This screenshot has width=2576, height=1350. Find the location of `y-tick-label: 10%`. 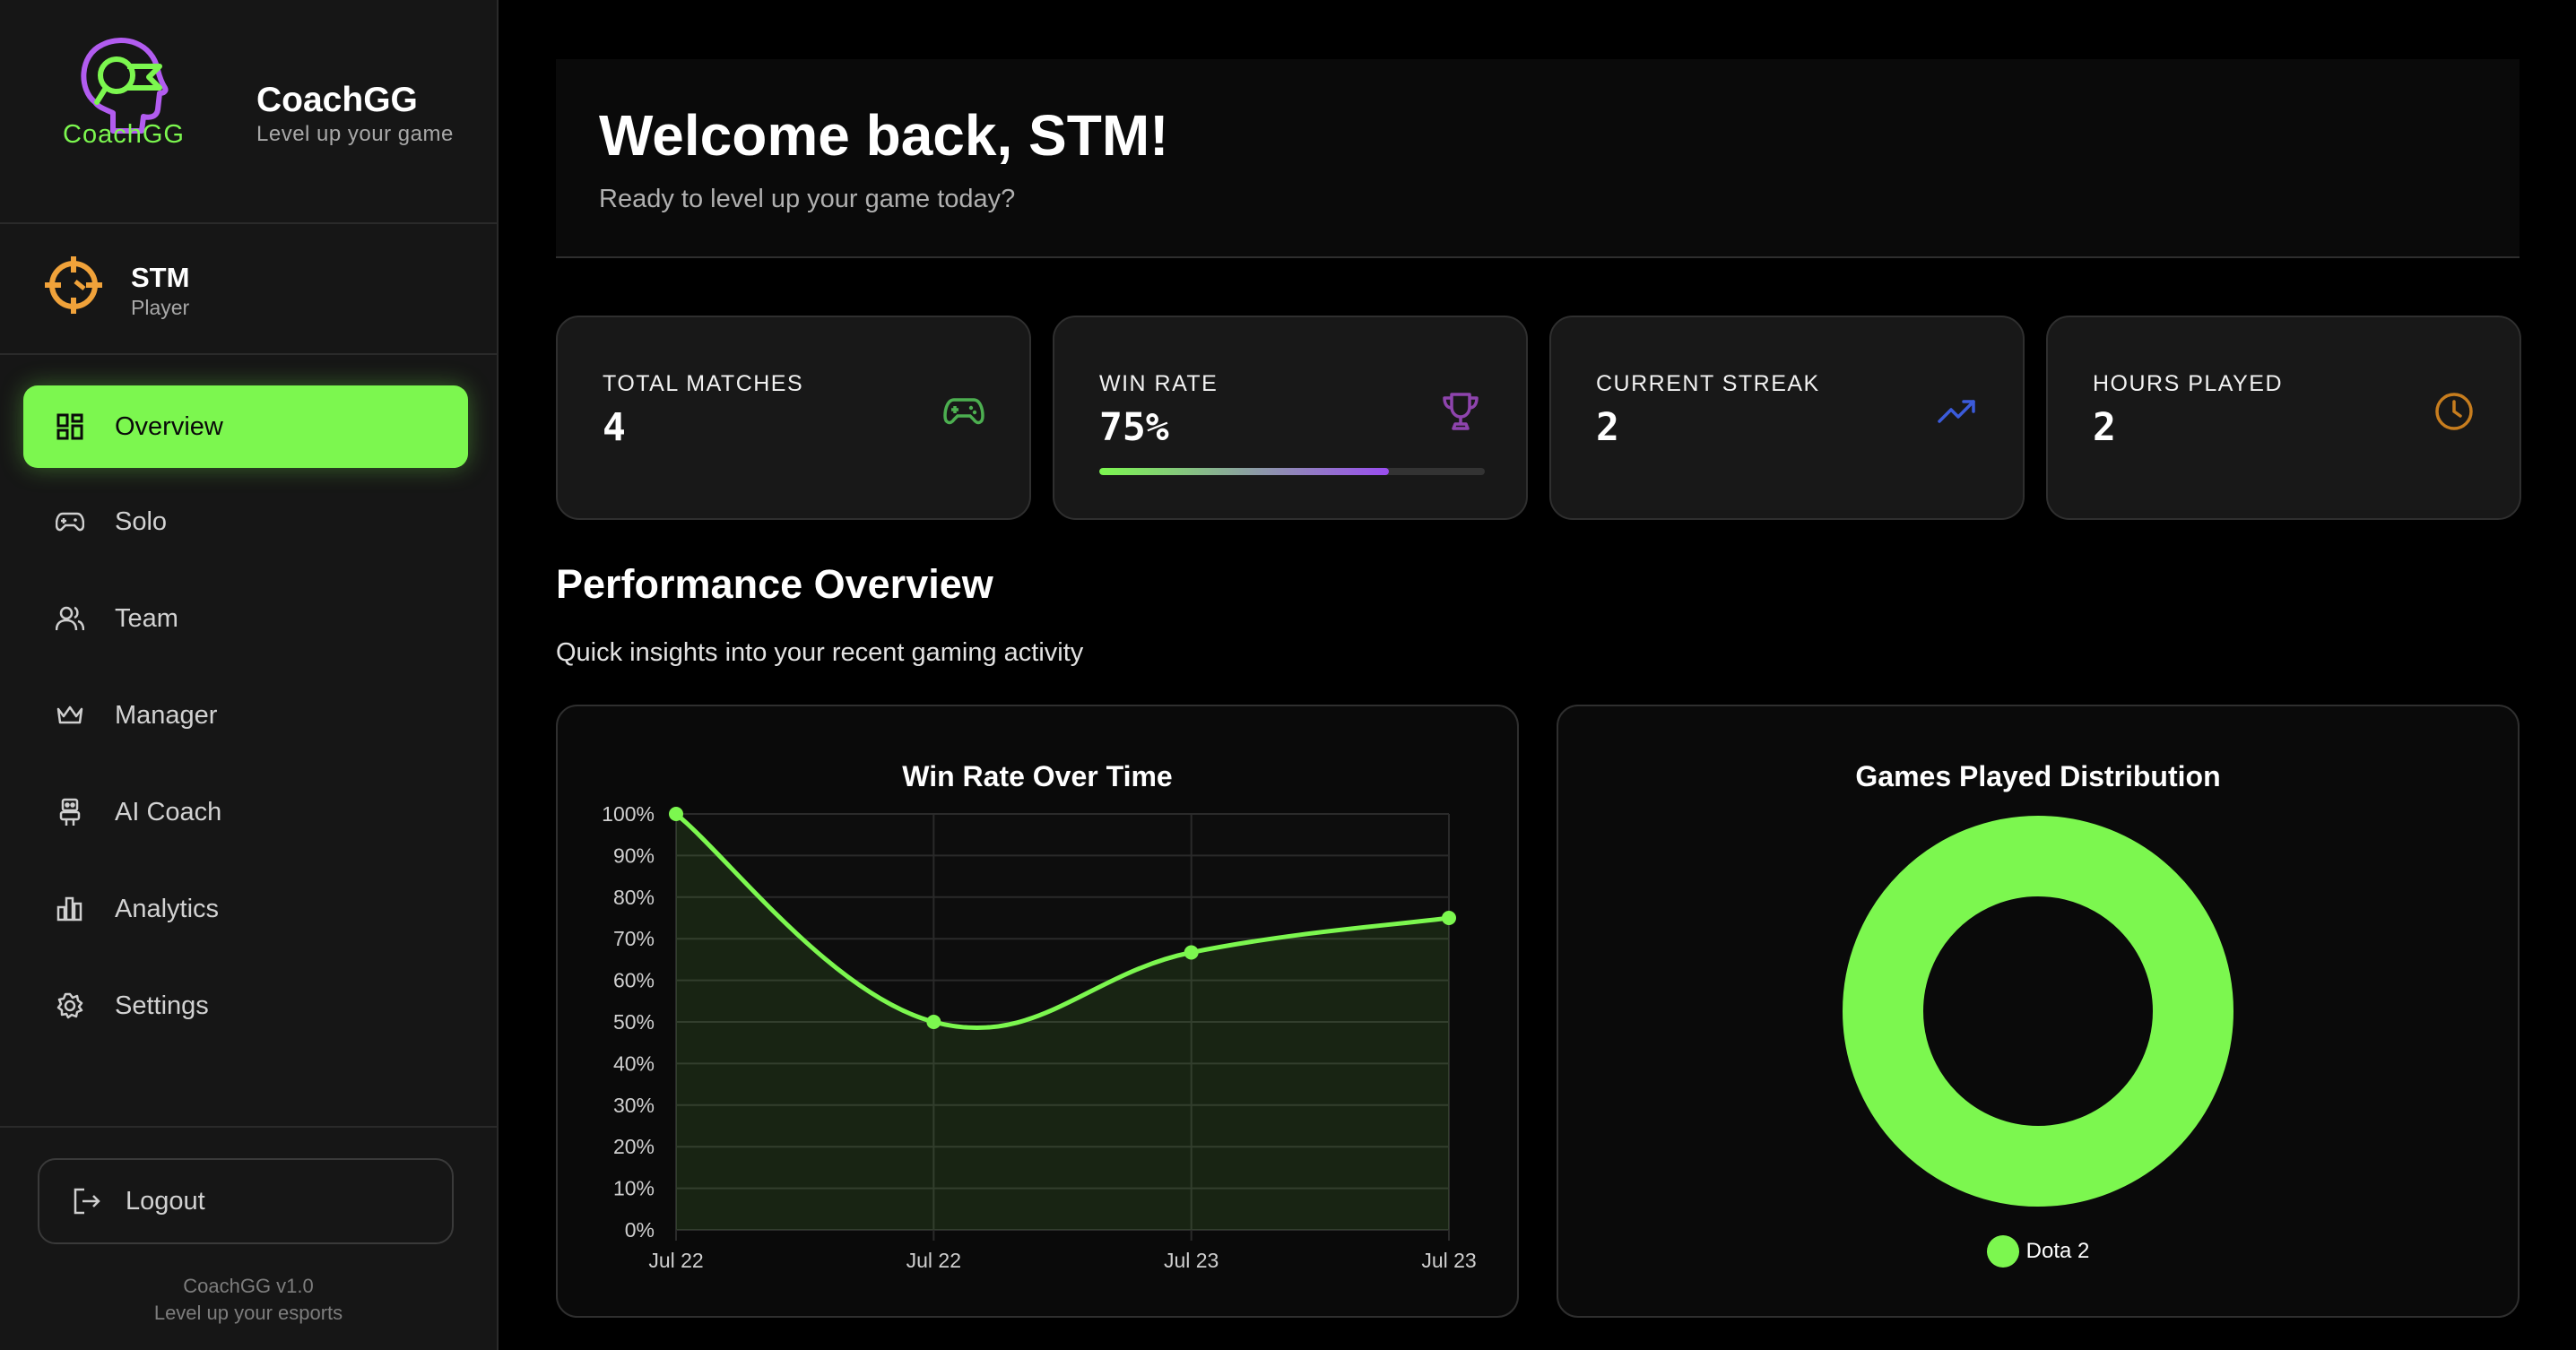

y-tick-label: 10% is located at coordinates (634, 1188).